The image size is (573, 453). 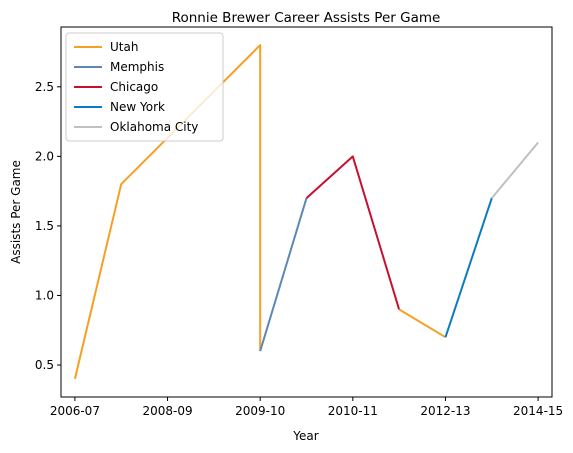 What do you see at coordinates (44, 295) in the screenshot?
I see `y-tick-label: 1.0` at bounding box center [44, 295].